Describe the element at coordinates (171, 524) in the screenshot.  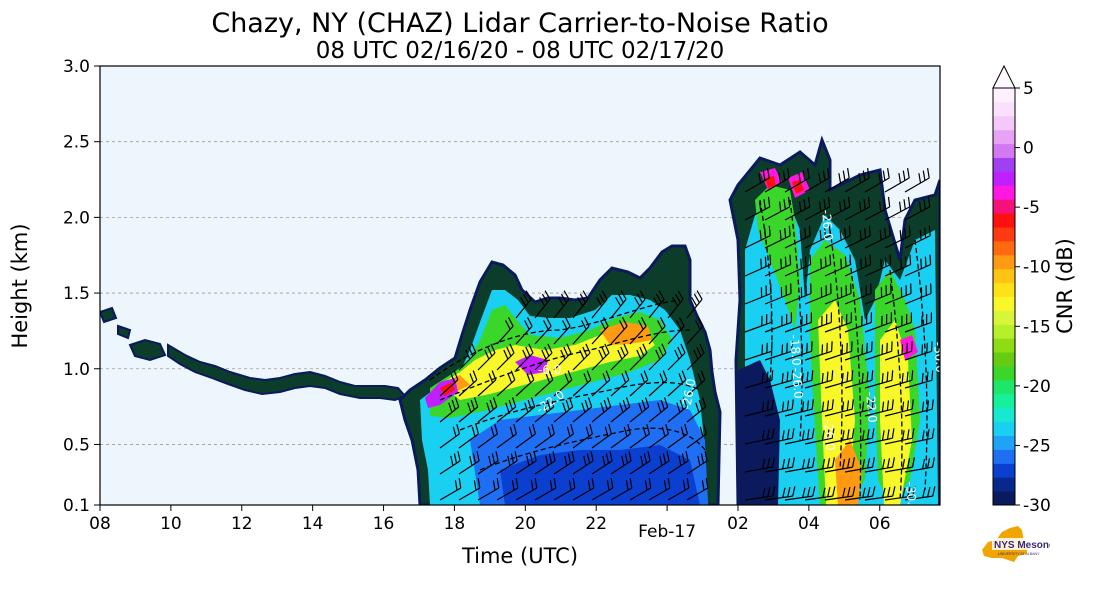
I see `x-tick-label: 10` at that location.